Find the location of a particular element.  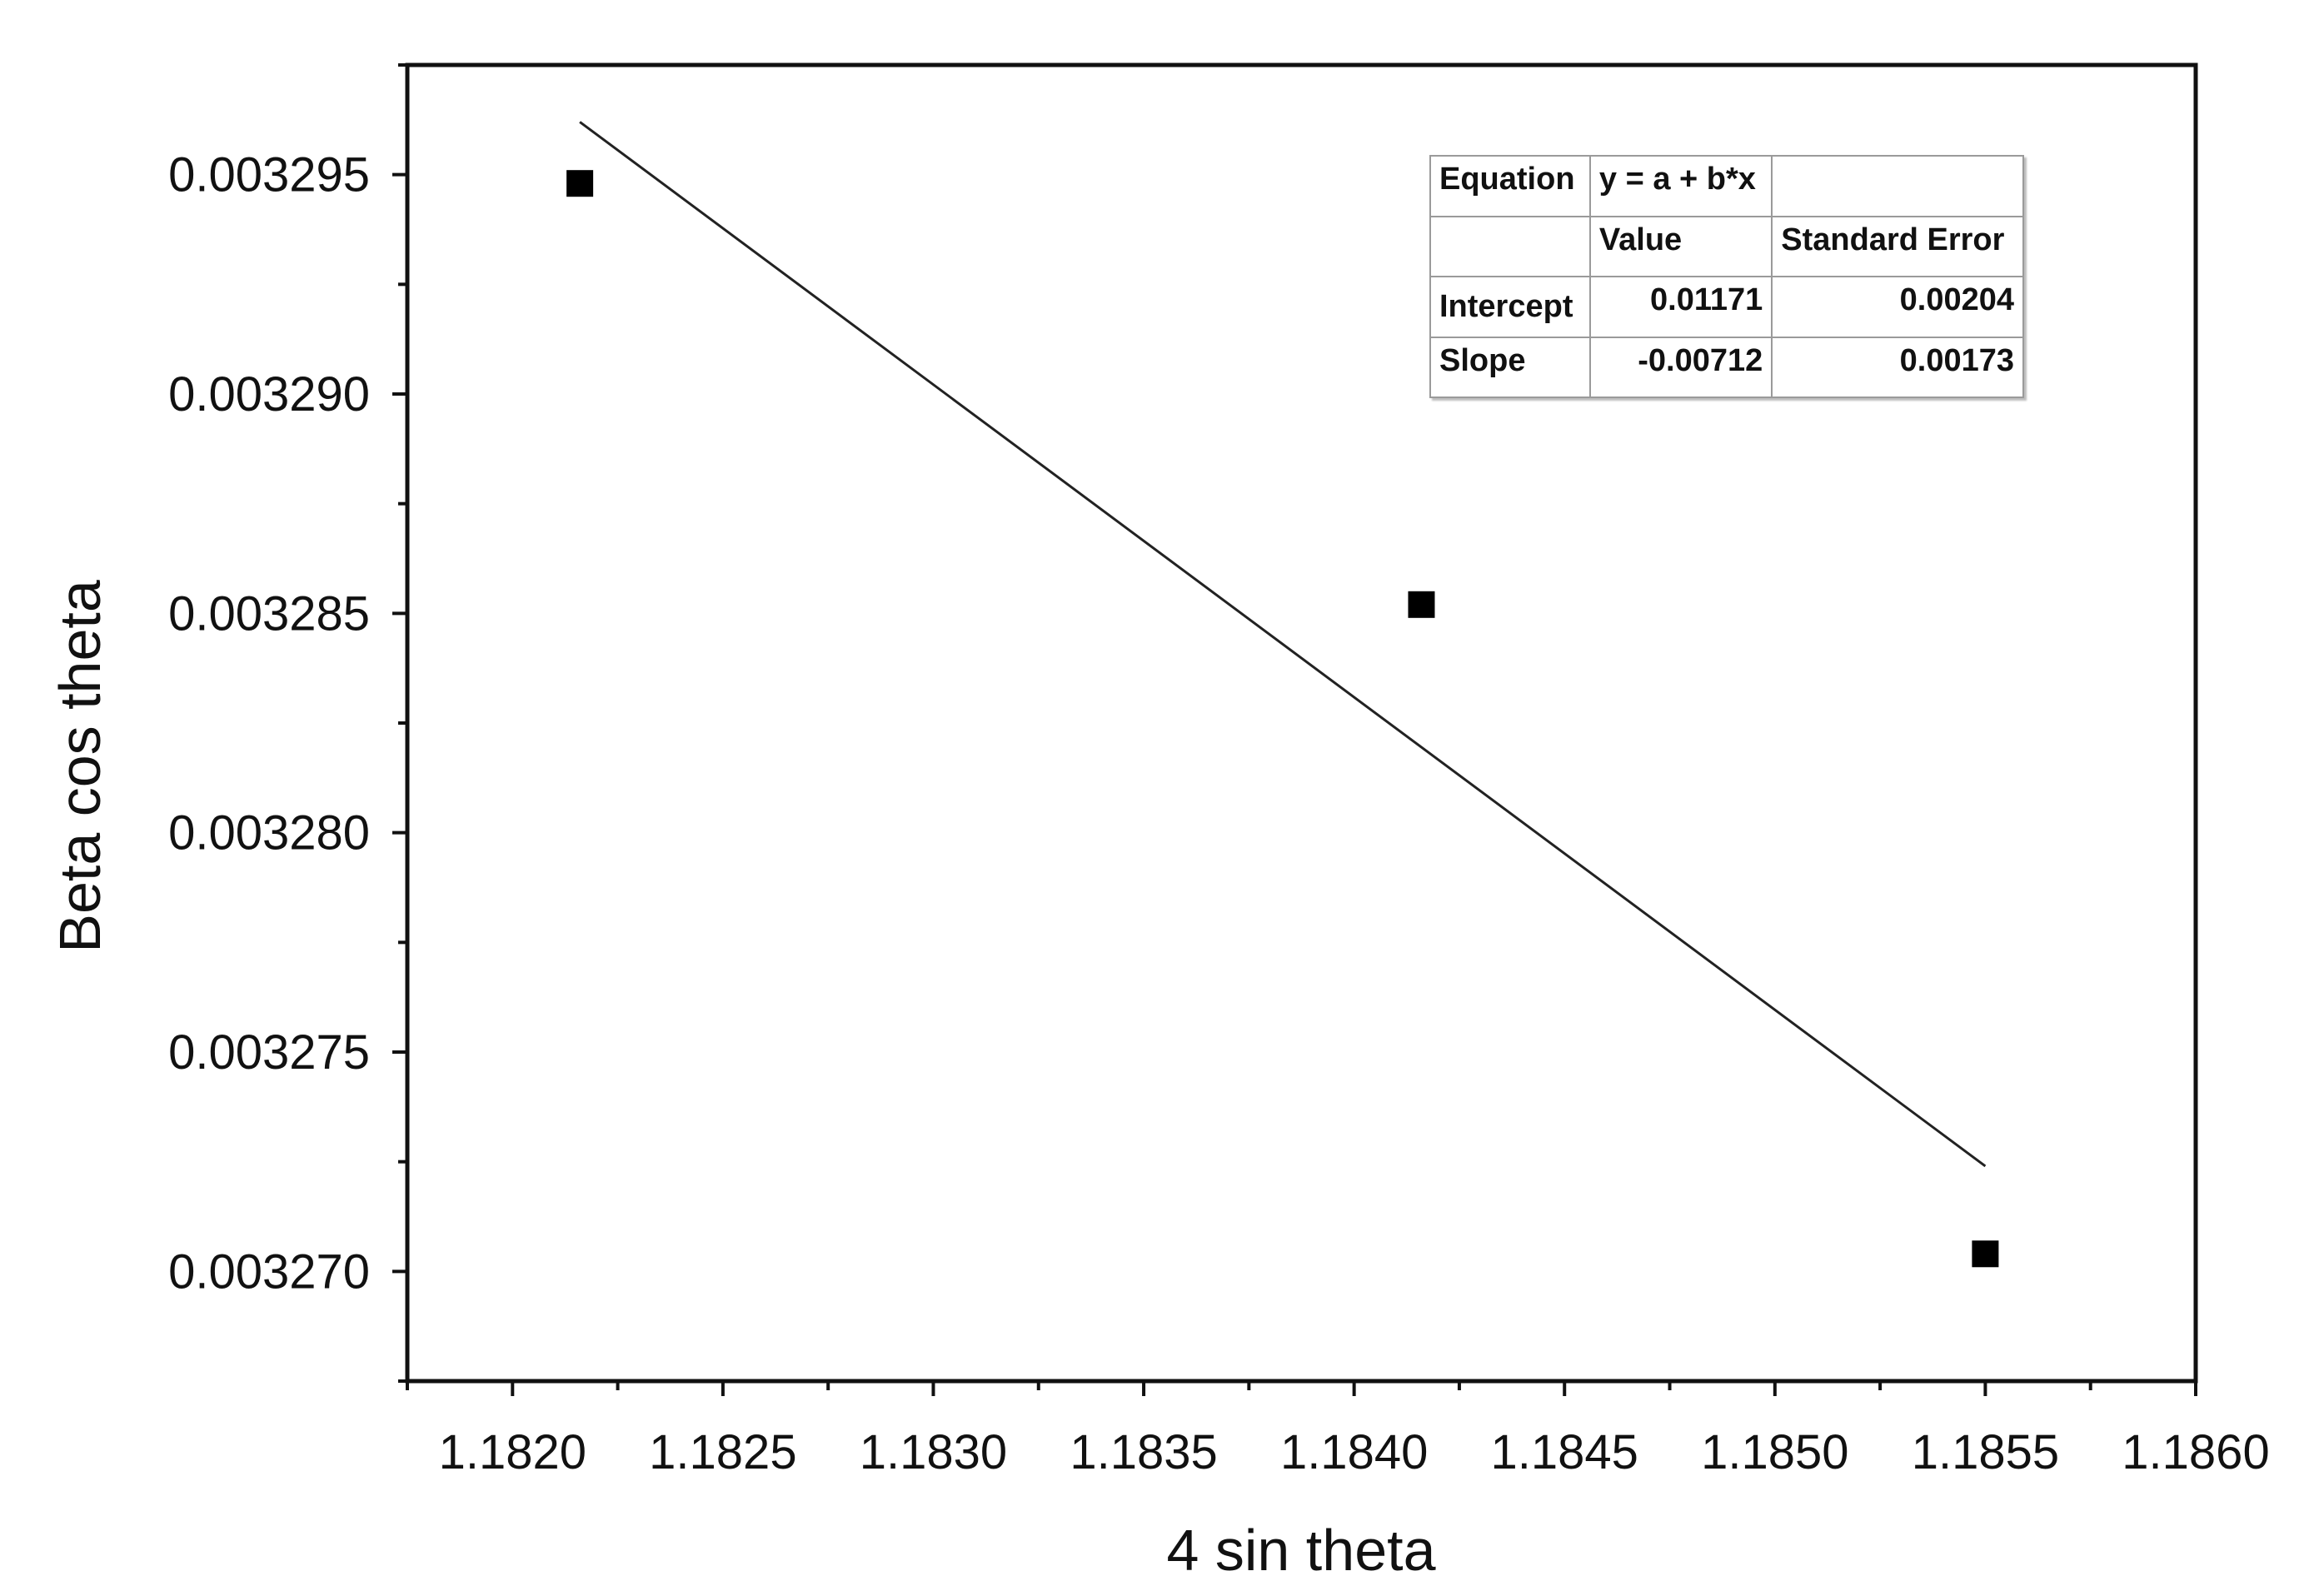

table-row: Equation y = a + b*x is located at coordinates (1726, 186).